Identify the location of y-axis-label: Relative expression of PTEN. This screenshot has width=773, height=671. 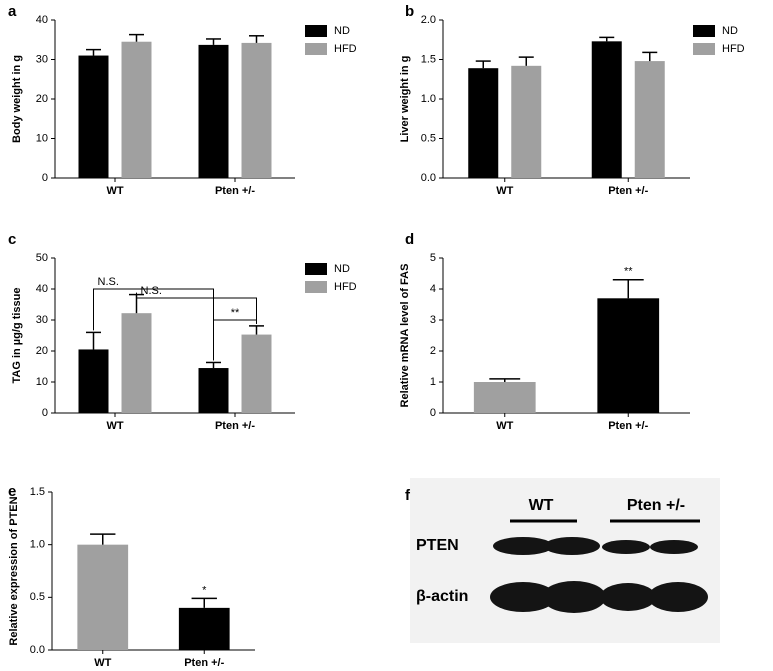
(14, 570).